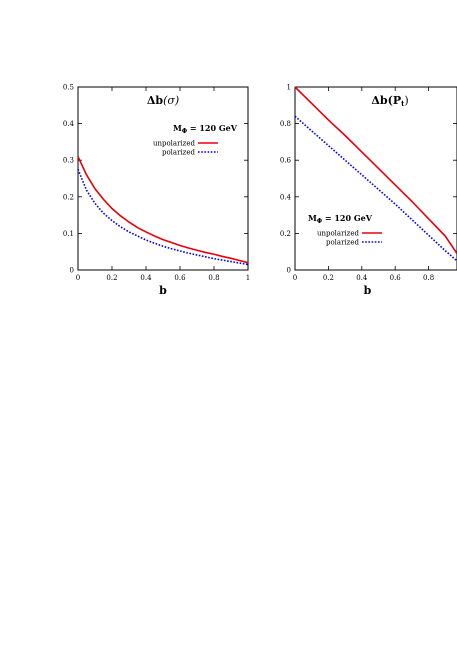 Image resolution: width=457 pixels, height=645 pixels. I want to click on y-tick-label: 0.8, so click(285, 124).